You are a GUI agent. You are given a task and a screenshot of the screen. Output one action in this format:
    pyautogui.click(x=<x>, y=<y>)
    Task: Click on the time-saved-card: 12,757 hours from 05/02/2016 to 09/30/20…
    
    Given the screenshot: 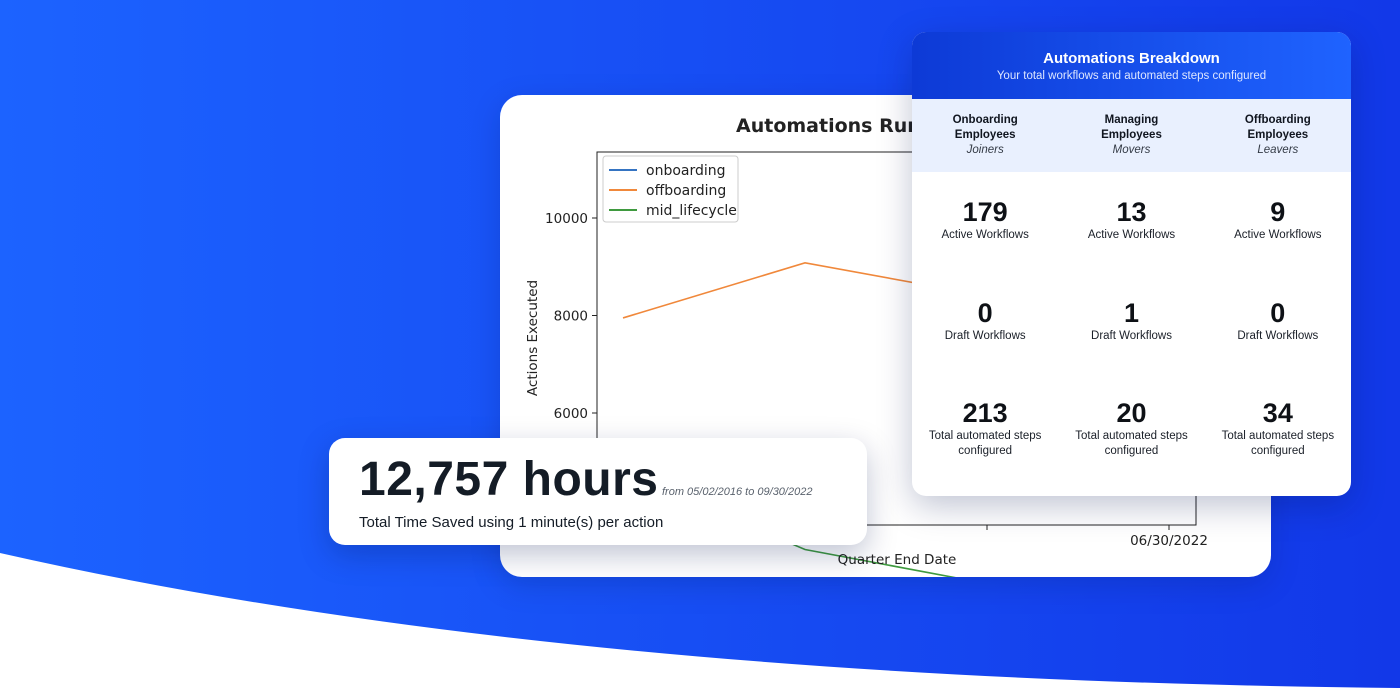 What is the action you would take?
    pyautogui.click(x=598, y=491)
    